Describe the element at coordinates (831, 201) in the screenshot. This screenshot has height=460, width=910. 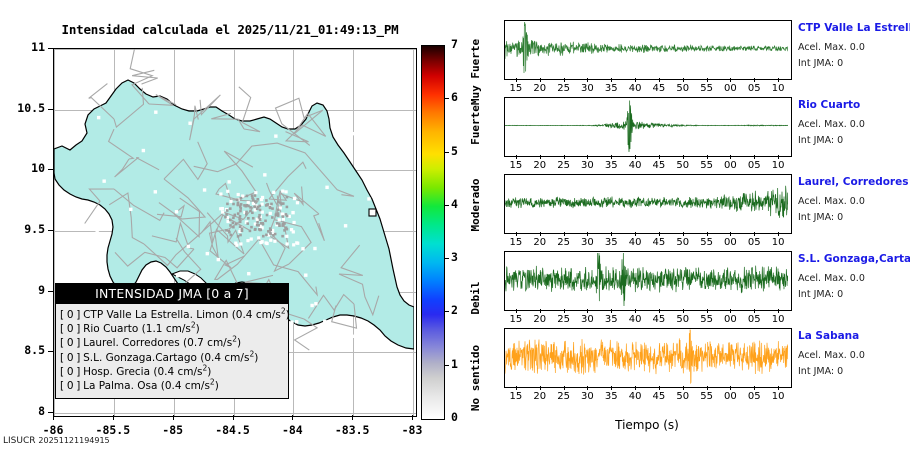
I see `station-accel-max: Acel. Max. 0.0` at that location.